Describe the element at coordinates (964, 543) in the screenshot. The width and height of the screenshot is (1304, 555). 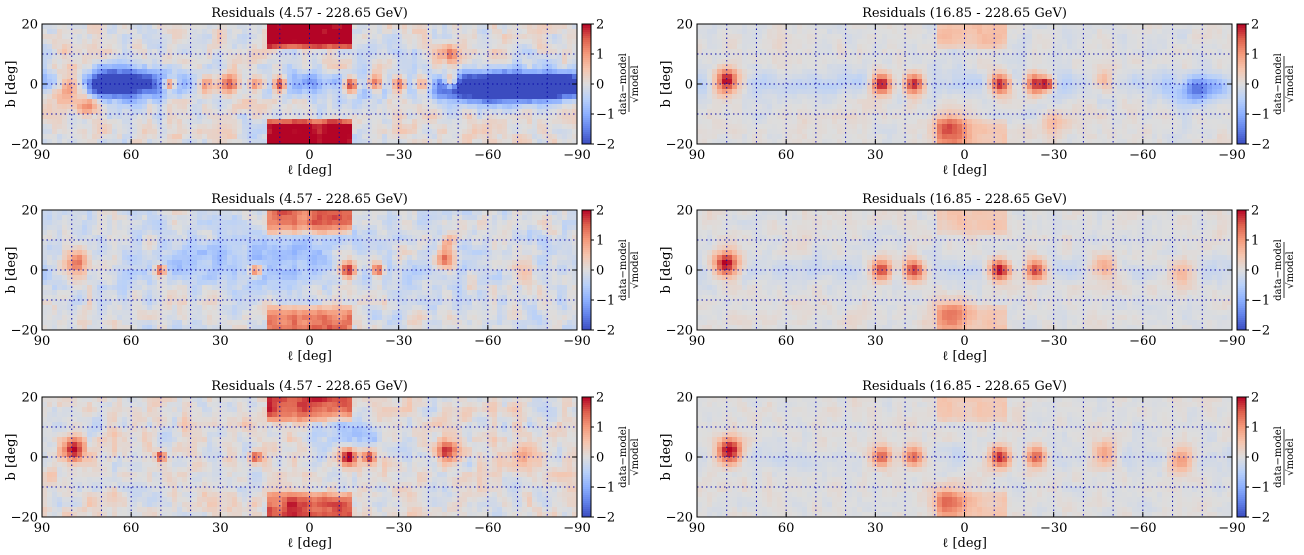
I see `x-axis-label-6: ℓ [deg]` at that location.